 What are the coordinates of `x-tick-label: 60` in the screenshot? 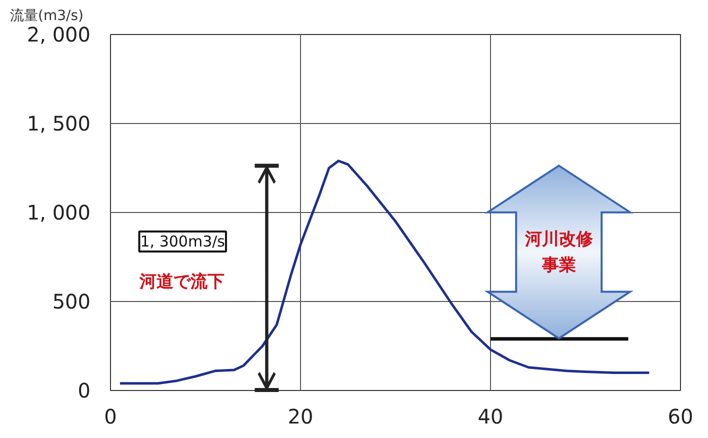 It's located at (681, 416).